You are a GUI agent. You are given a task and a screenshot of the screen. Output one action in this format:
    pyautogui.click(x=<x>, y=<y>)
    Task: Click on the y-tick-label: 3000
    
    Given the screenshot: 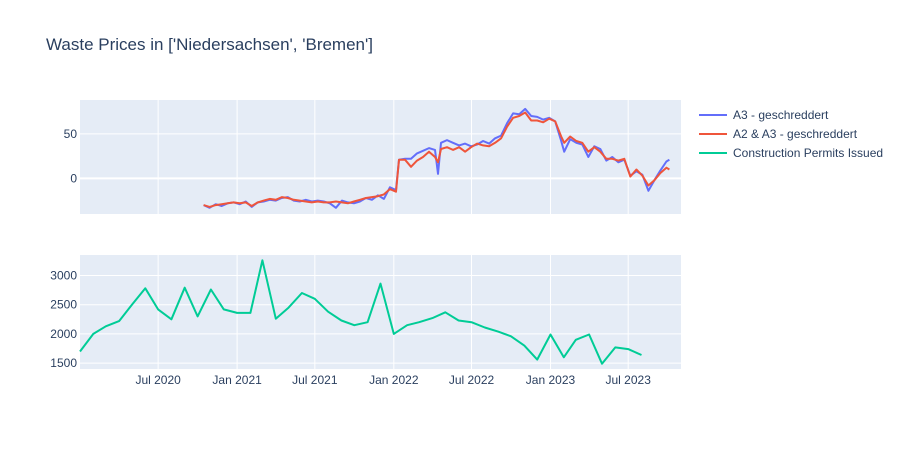 What is the action you would take?
    pyautogui.click(x=63, y=275)
    